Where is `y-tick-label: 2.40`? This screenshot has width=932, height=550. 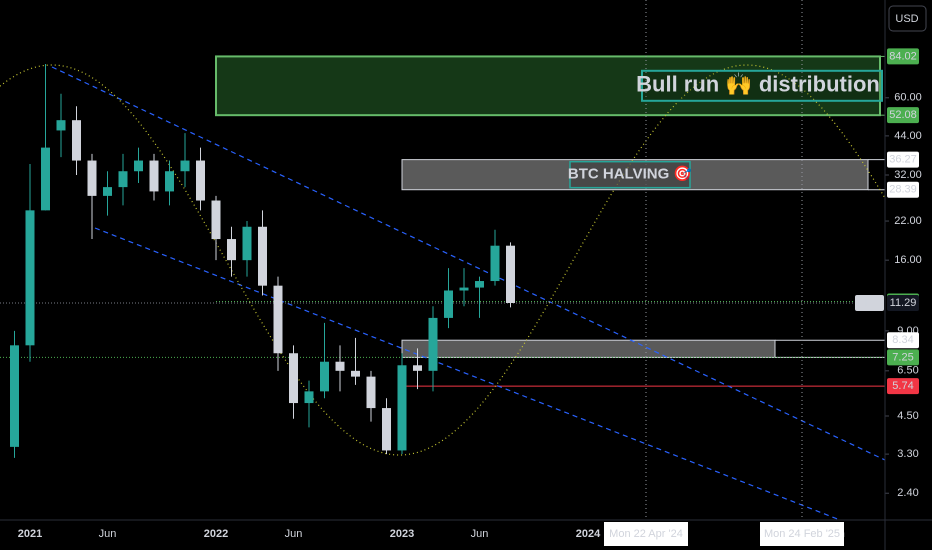 y-tick-label: 2.40 is located at coordinates (907, 493).